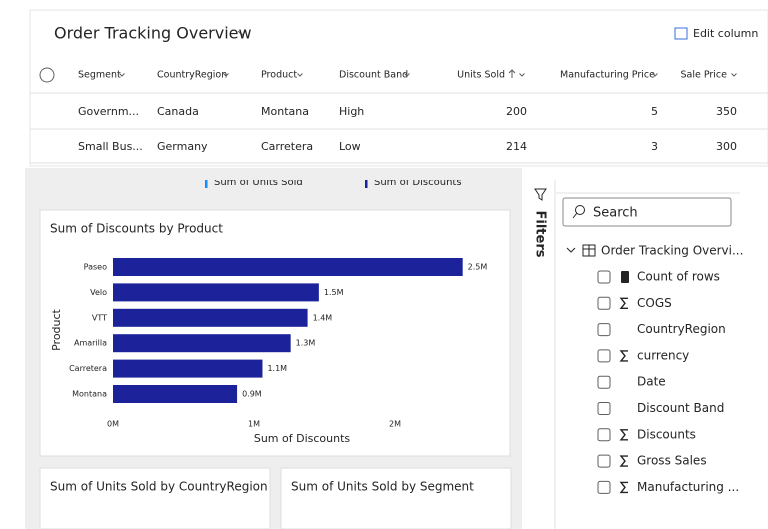  What do you see at coordinates (99, 75) in the screenshot?
I see `column-header: Segment` at bounding box center [99, 75].